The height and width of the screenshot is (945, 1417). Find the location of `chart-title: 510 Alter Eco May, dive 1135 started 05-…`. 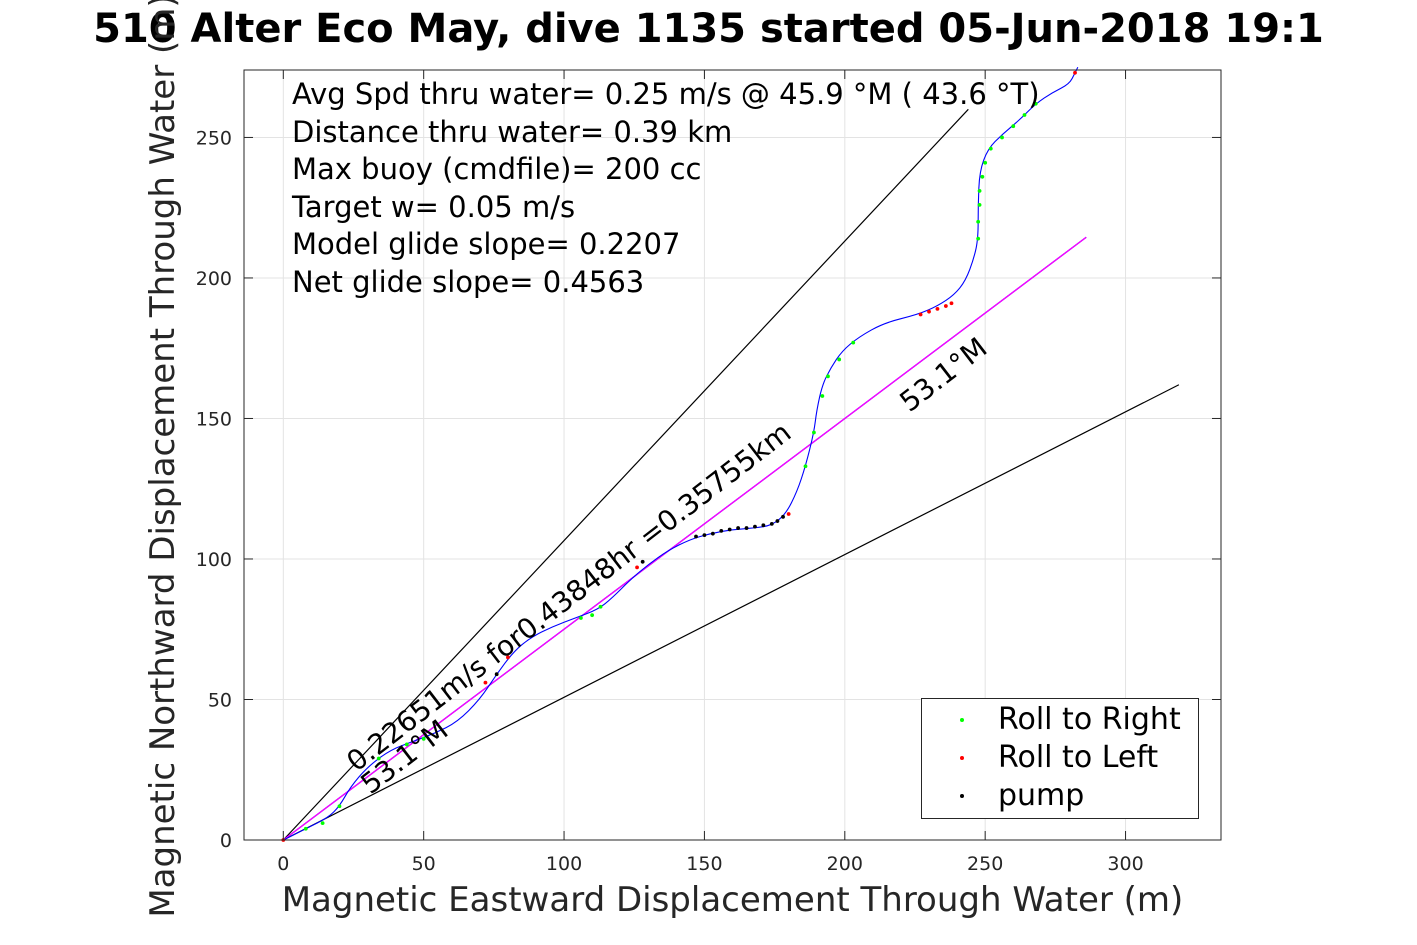

chart-title: 510 Alter Eco May, dive 1135 started 05-… is located at coordinates (708, 29).